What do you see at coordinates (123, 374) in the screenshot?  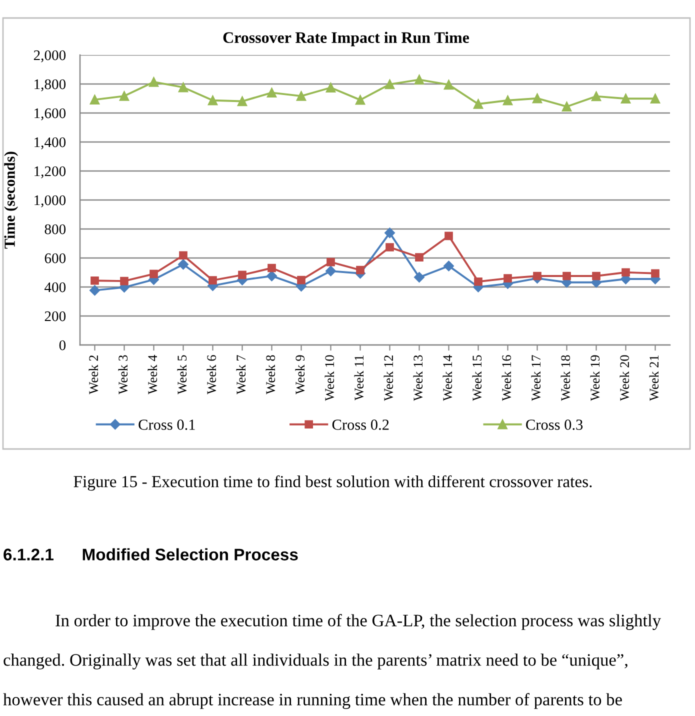 I see `x-tick-label: Week 3` at bounding box center [123, 374].